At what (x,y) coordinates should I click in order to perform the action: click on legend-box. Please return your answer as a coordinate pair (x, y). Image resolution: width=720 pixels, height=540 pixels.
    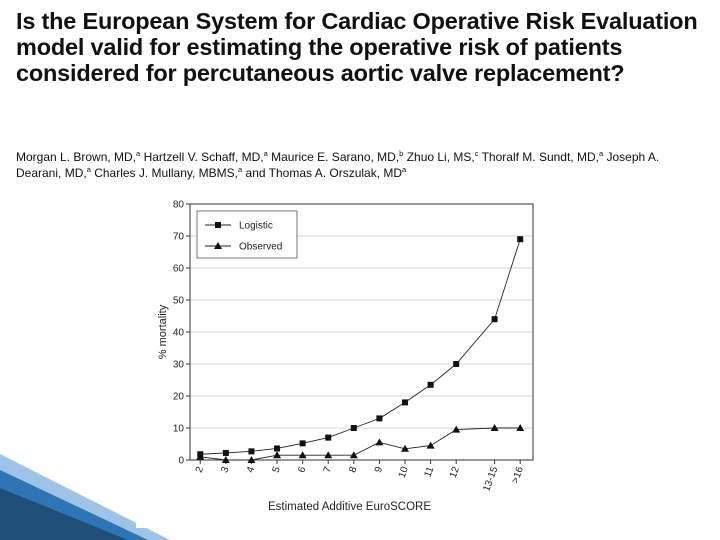
    Looking at the image, I should click on (247, 234).